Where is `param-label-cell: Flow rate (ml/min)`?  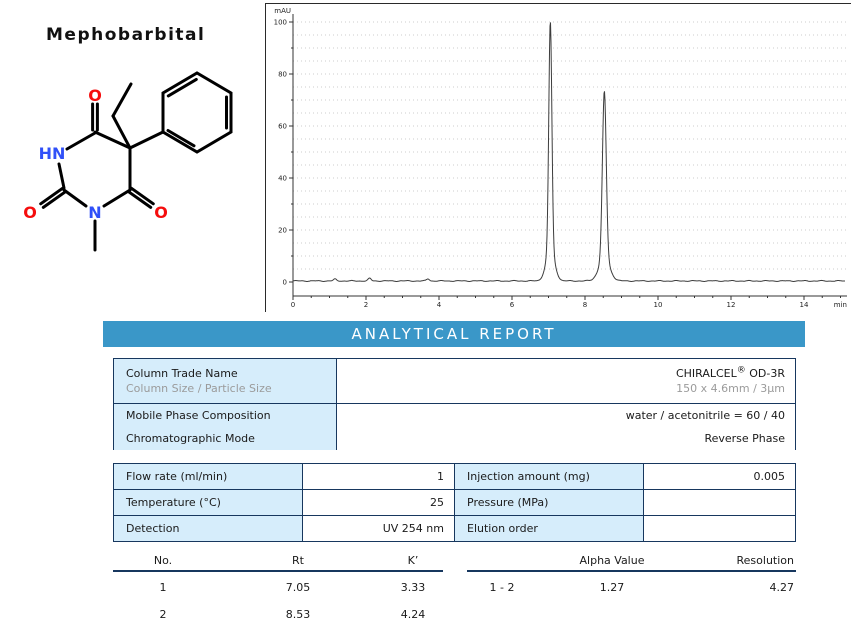
param-label-cell: Flow rate (ml/min) is located at coordinates (208, 476).